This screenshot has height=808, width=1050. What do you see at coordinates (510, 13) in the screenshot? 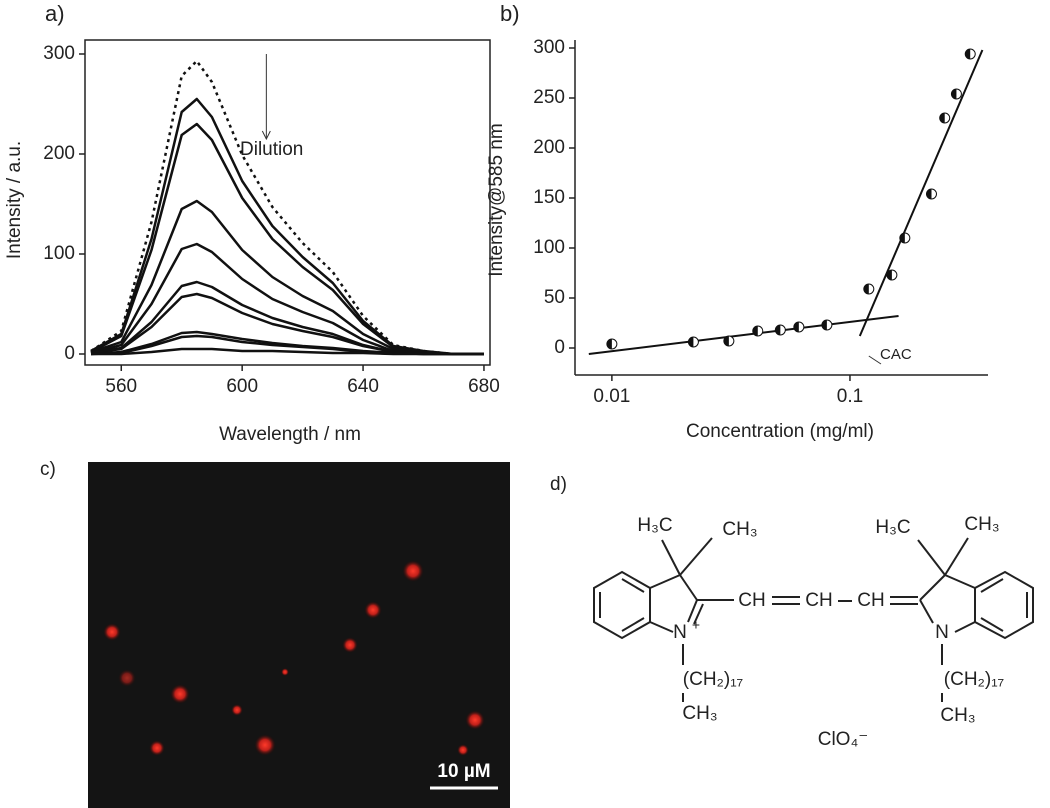
I see `panel-label: b)` at bounding box center [510, 13].